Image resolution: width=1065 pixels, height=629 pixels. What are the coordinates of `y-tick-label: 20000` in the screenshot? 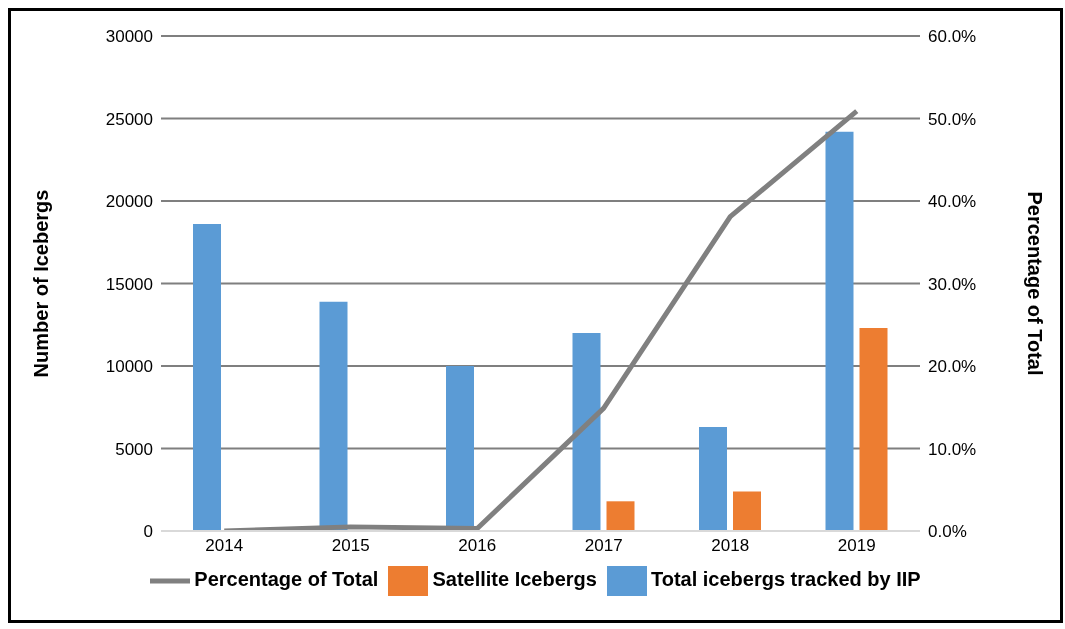 It's located at (129, 202).